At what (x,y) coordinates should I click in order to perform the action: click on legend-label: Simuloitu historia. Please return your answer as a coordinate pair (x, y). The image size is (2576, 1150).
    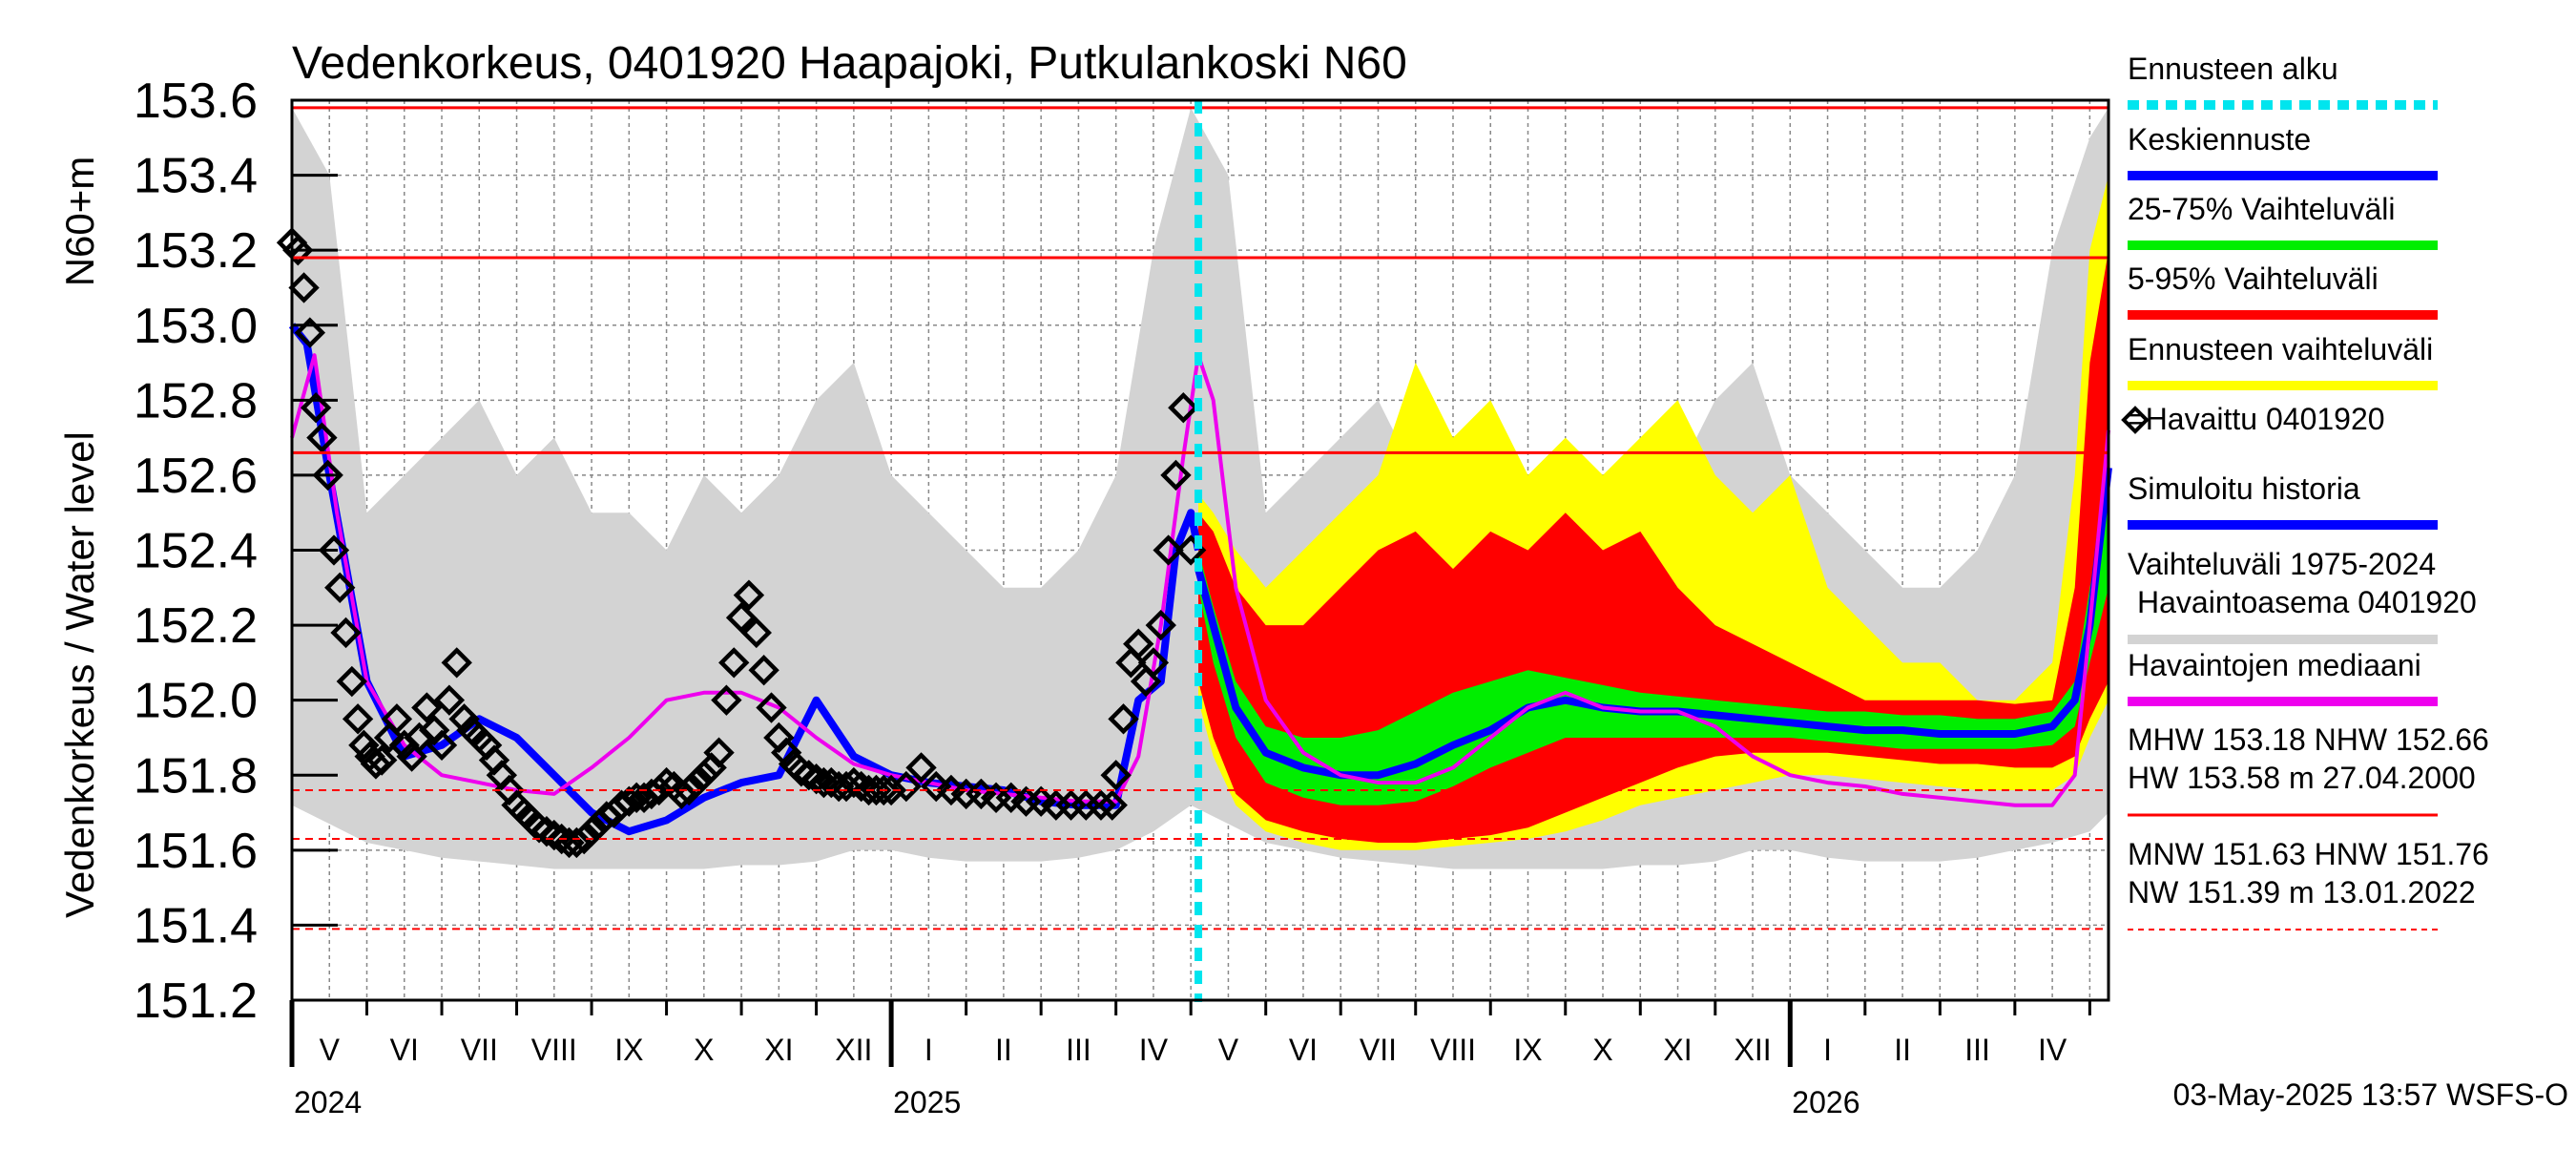
    Looking at the image, I should click on (2244, 488).